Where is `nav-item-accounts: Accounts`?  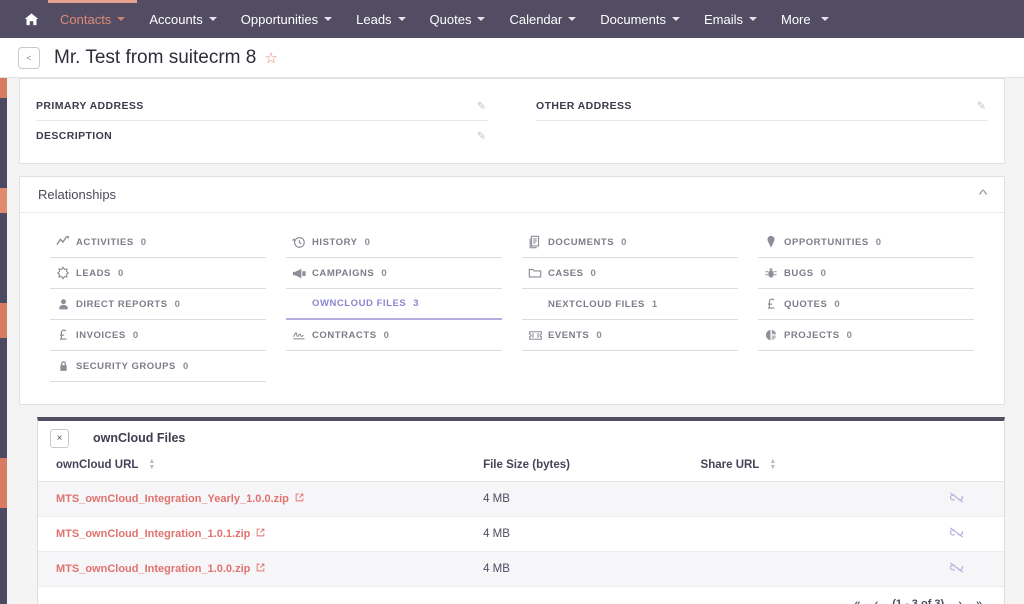 nav-item-accounts: Accounts is located at coordinates (182, 19).